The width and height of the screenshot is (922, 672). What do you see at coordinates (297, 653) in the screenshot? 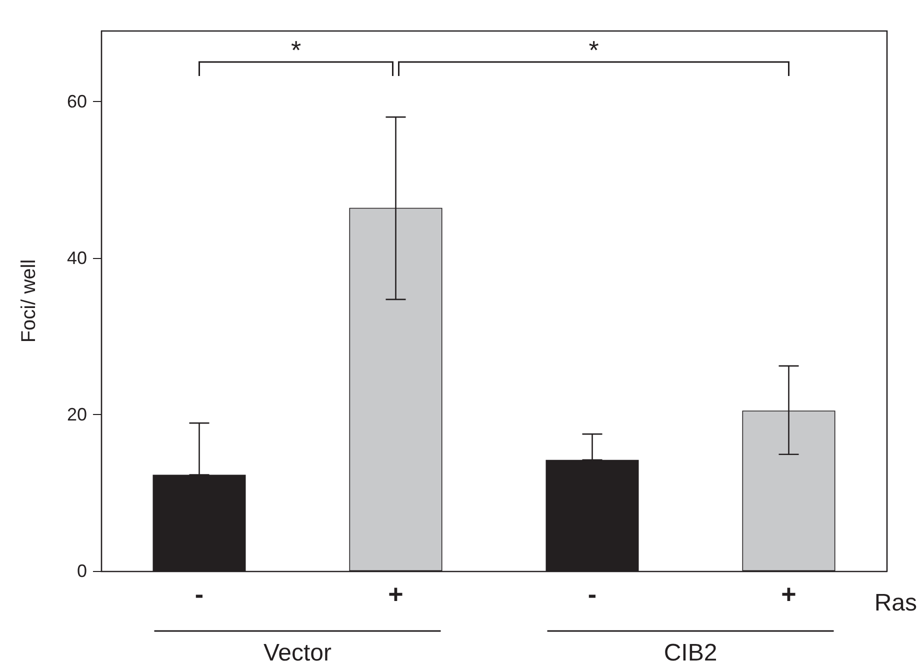
I see `text: Vector` at bounding box center [297, 653].